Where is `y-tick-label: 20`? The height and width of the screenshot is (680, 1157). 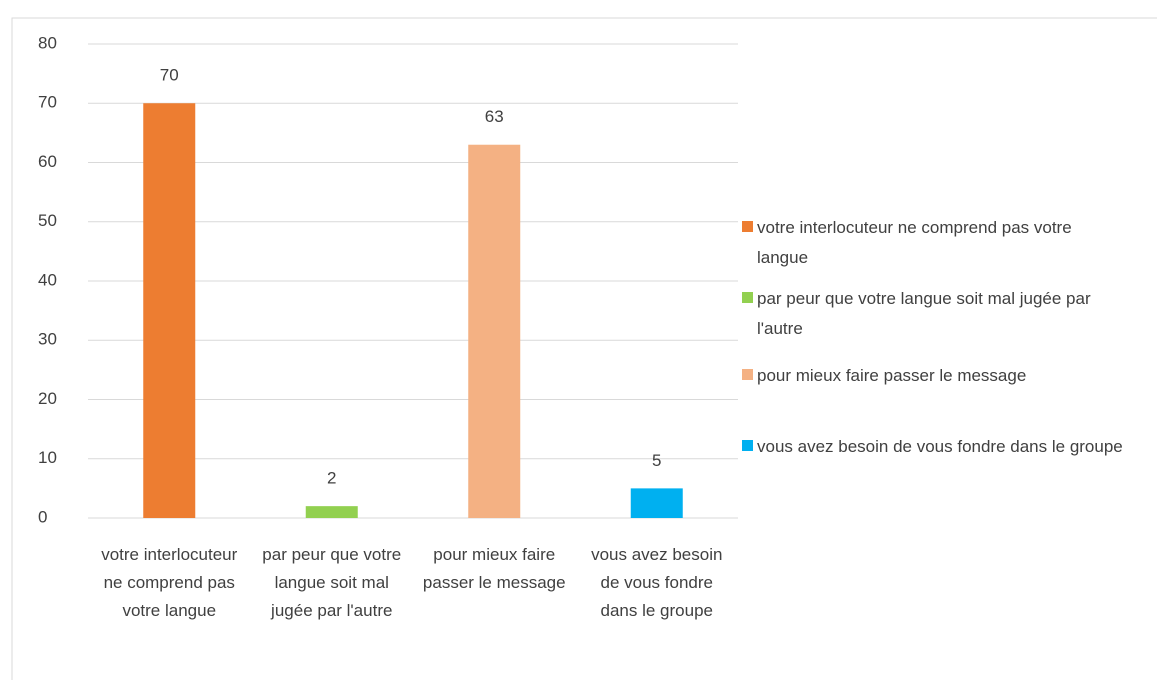
y-tick-label: 20 is located at coordinates (47, 398).